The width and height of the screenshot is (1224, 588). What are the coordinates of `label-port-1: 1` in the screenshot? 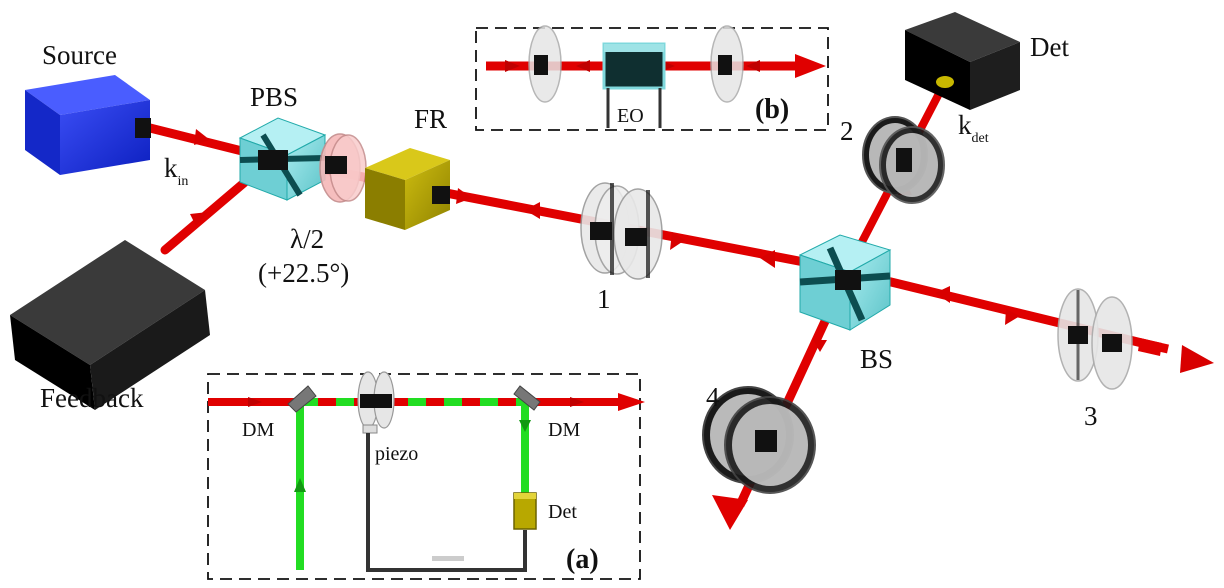 It's located at (604, 299).